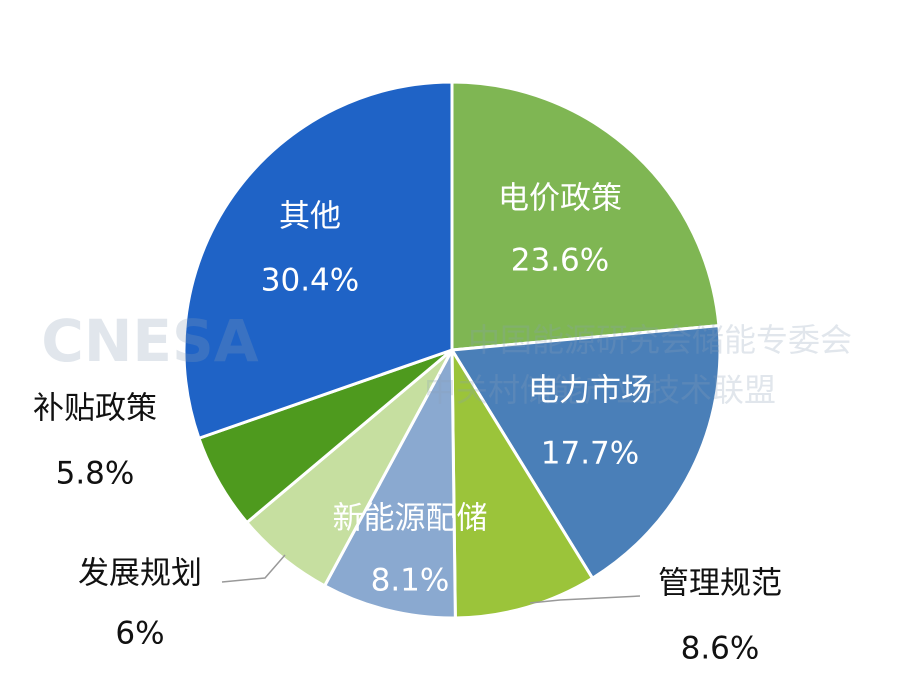 The height and width of the screenshot is (699, 897). I want to click on slice-label: 管理规范, so click(720, 584).